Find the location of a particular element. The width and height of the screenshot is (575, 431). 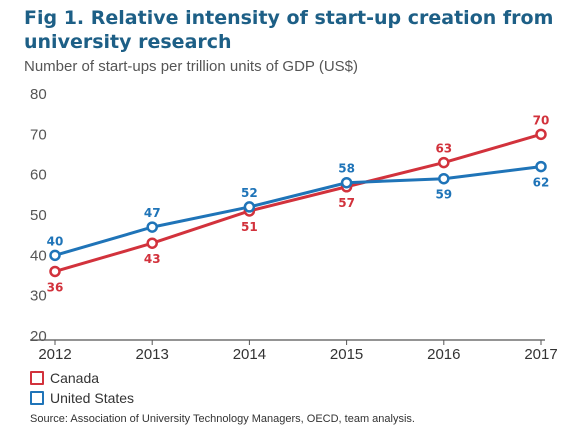

data-label-united-states: 40 is located at coordinates (55, 241).